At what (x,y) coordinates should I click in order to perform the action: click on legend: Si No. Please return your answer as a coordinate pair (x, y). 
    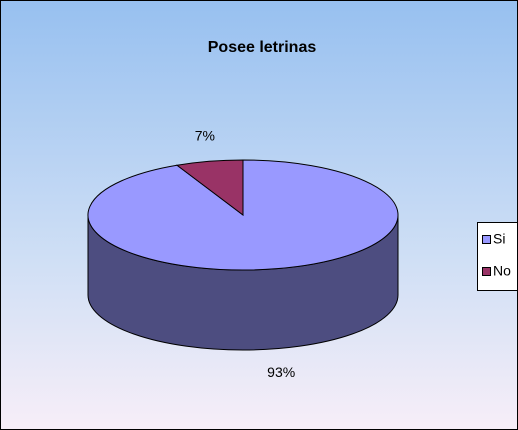
    Looking at the image, I should click on (497, 256).